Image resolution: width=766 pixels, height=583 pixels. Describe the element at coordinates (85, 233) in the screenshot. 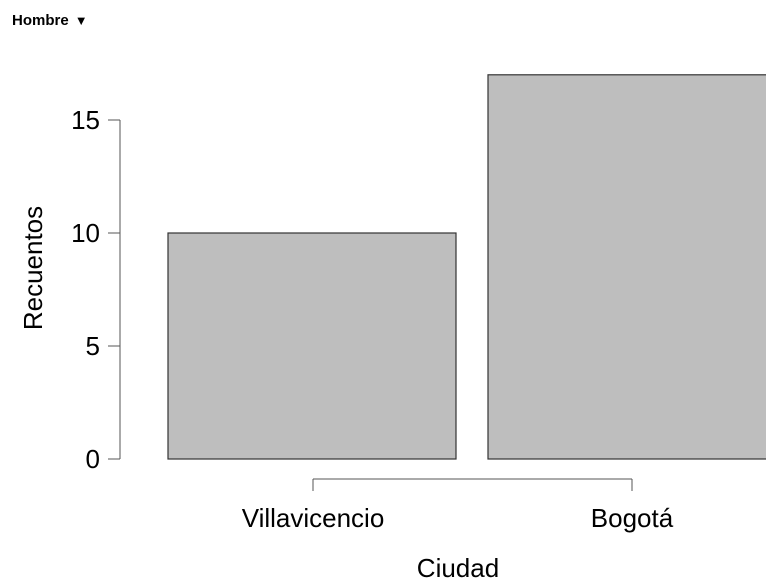

I see `y-tick-label-2: 10` at that location.